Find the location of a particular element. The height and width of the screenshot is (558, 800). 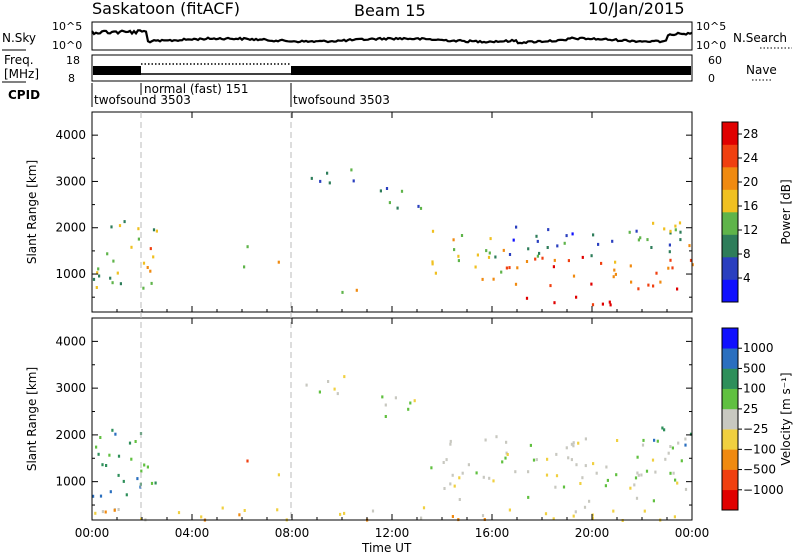

colorbar-tick-label: 100 is located at coordinates (754, 389).